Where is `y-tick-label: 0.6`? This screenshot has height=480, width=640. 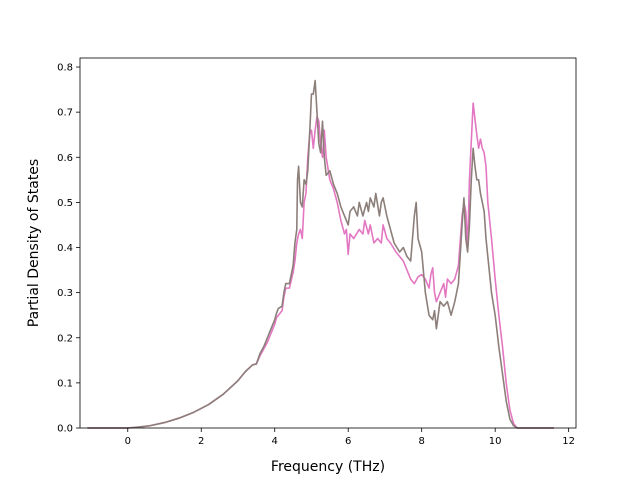 y-tick-label: 0.6 is located at coordinates (65, 158).